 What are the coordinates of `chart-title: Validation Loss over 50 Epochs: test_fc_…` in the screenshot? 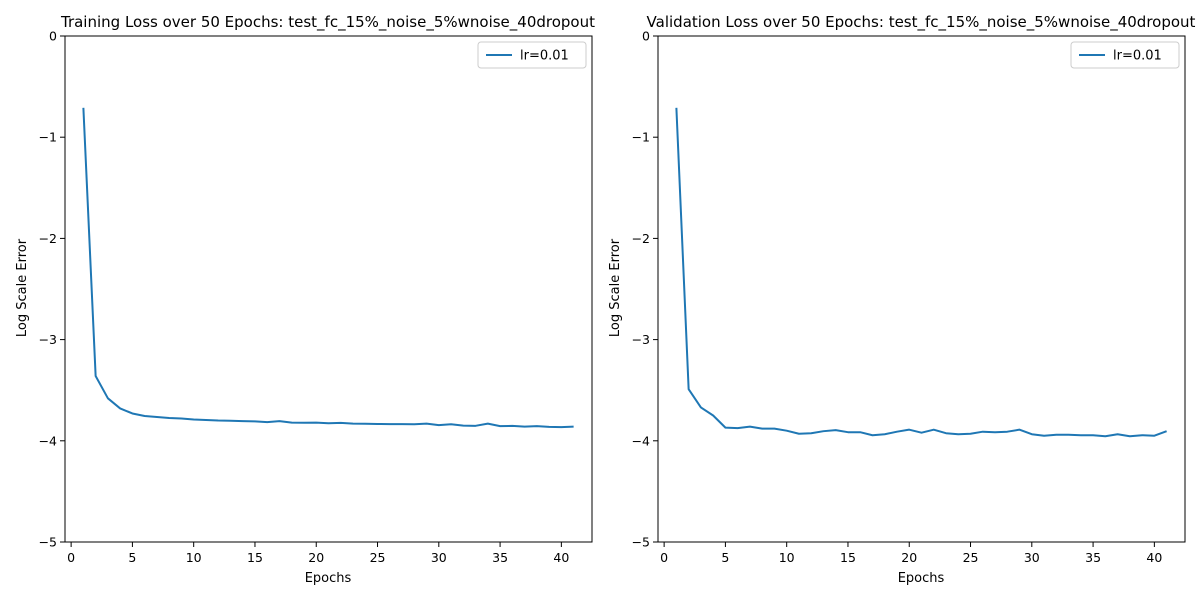 It's located at (921, 22).